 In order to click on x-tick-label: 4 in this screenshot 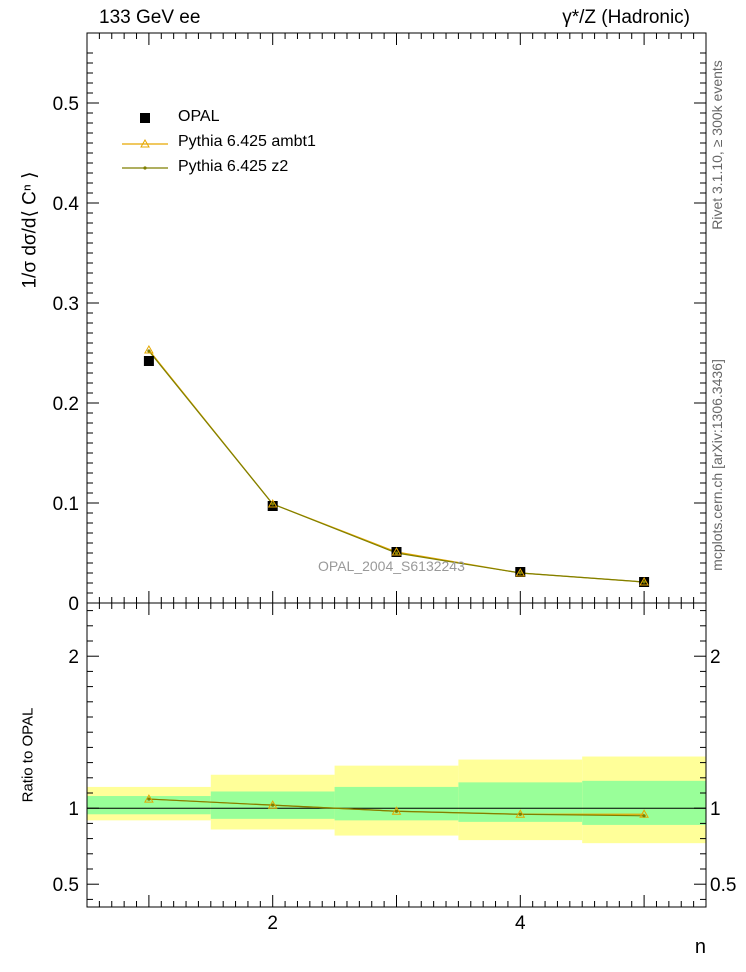, I will do `click(520, 923)`.